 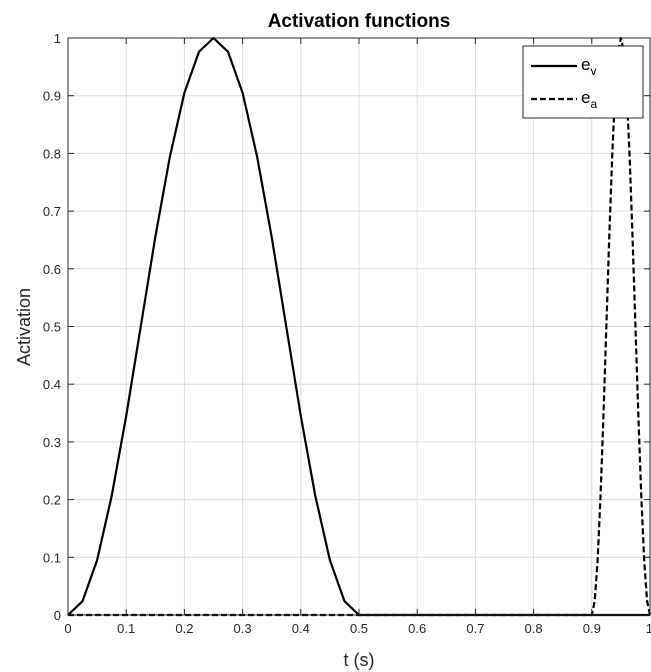 What do you see at coordinates (52, 211) in the screenshot?
I see `y-tick-label-7: 0.7` at bounding box center [52, 211].